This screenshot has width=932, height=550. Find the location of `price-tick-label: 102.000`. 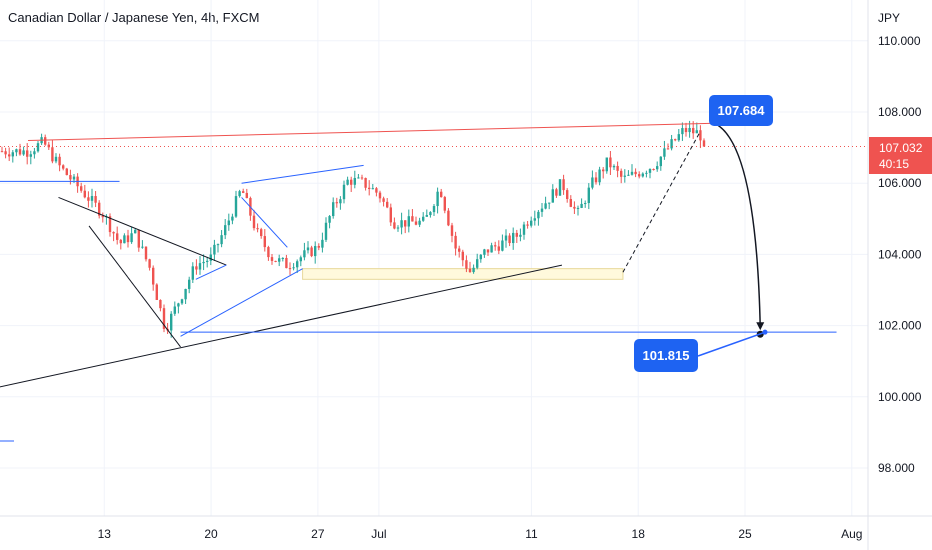

price-tick-label: 102.000 is located at coordinates (900, 326).